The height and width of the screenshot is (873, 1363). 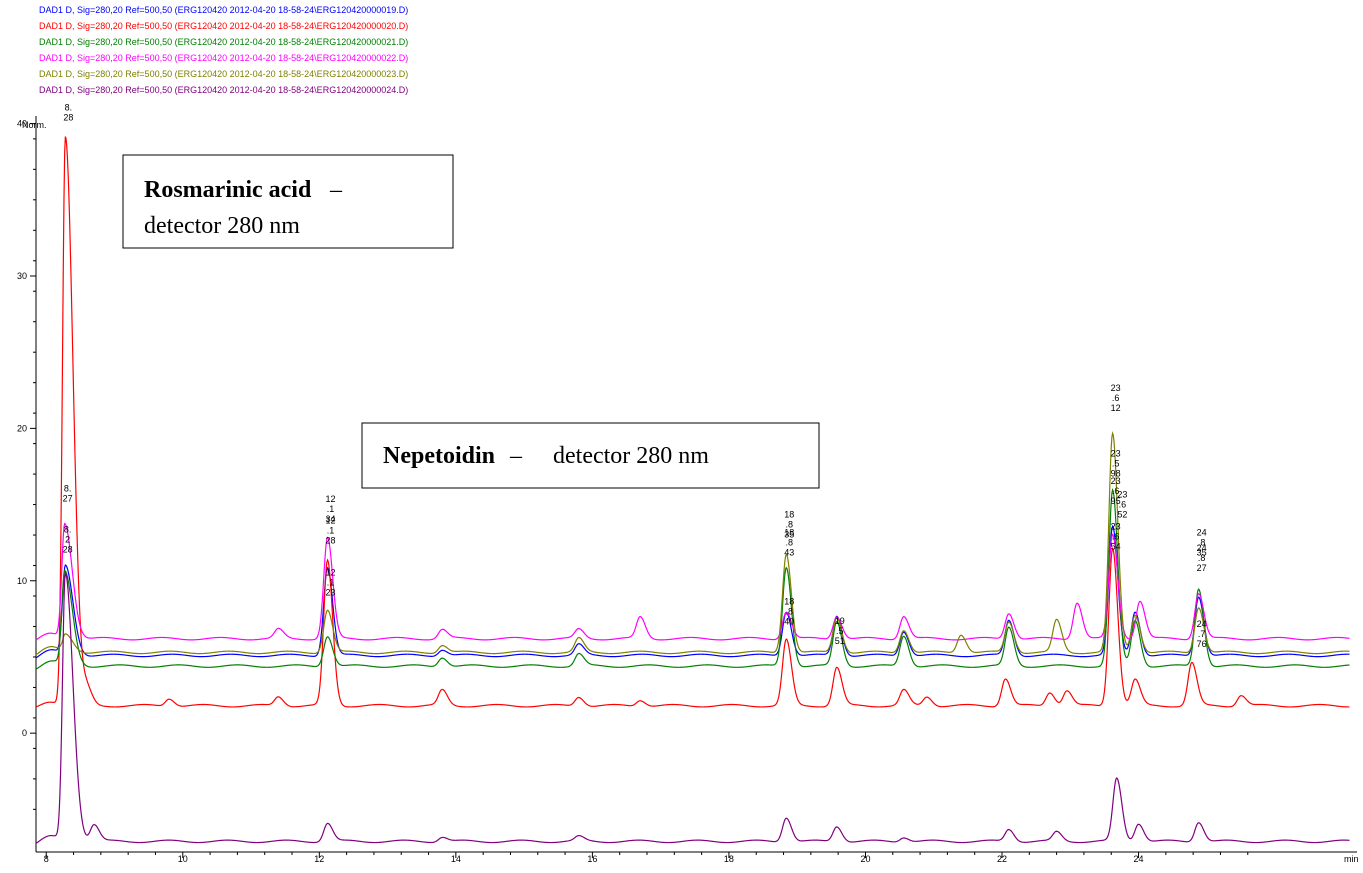 I want to click on x-tick-label: 20, so click(x=865, y=859).